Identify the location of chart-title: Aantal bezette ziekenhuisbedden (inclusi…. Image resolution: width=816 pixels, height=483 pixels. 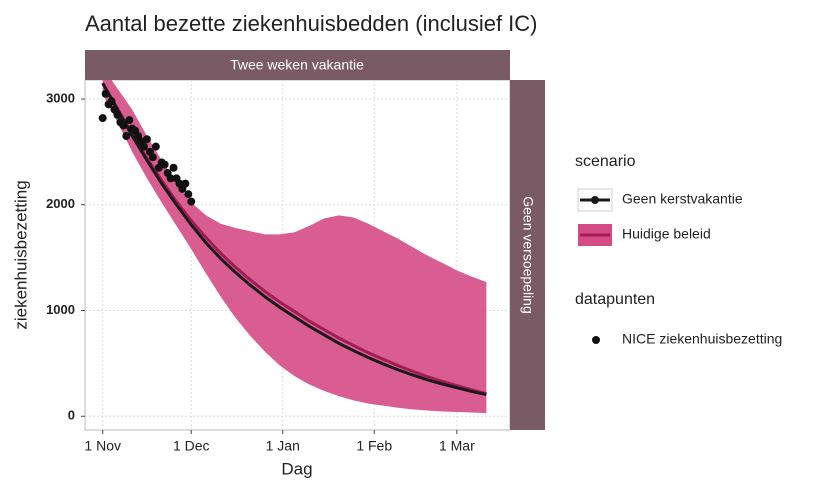
(311, 23).